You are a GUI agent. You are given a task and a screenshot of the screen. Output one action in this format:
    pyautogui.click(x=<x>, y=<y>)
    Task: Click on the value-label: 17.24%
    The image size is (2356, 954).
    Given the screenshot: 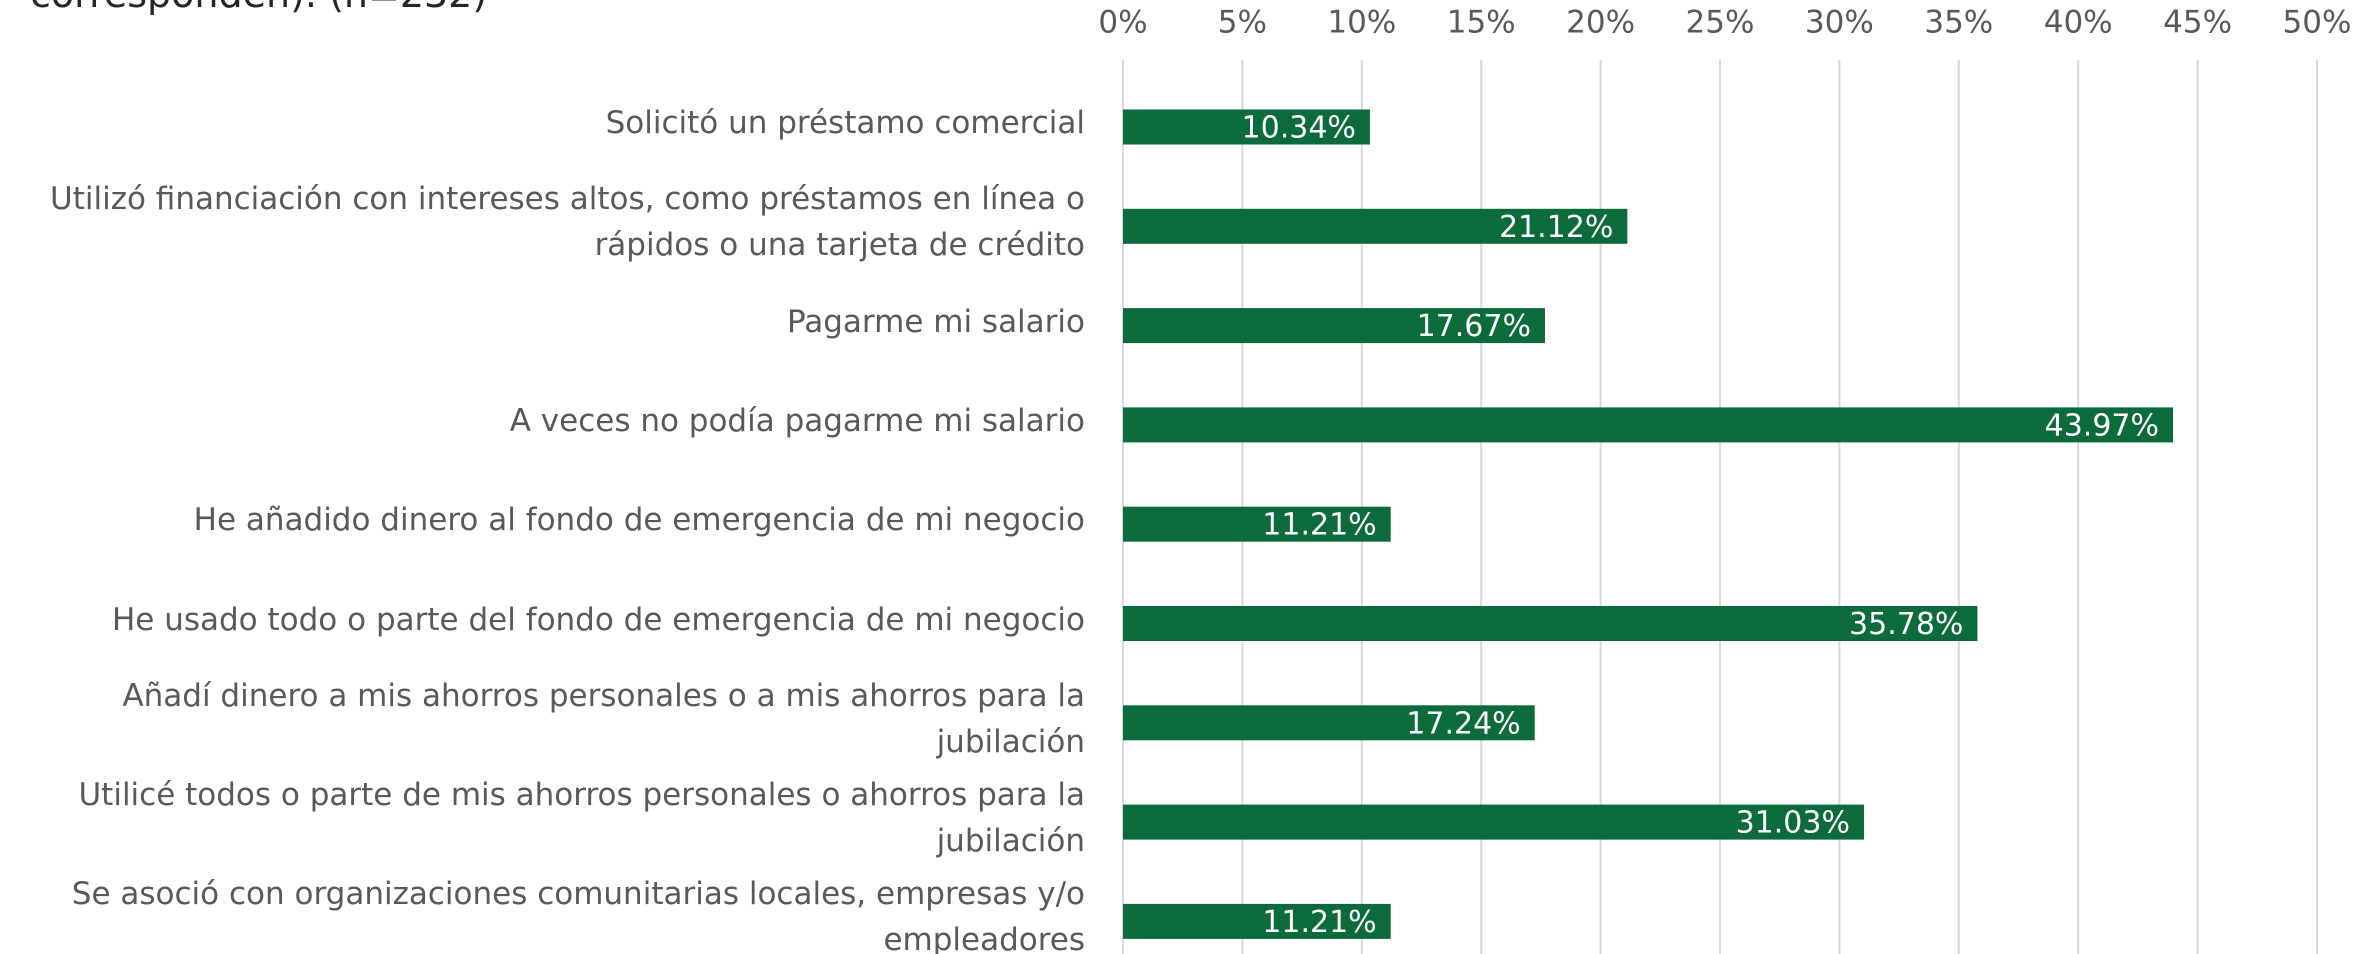 What is the action you would take?
    pyautogui.click(x=1463, y=723)
    